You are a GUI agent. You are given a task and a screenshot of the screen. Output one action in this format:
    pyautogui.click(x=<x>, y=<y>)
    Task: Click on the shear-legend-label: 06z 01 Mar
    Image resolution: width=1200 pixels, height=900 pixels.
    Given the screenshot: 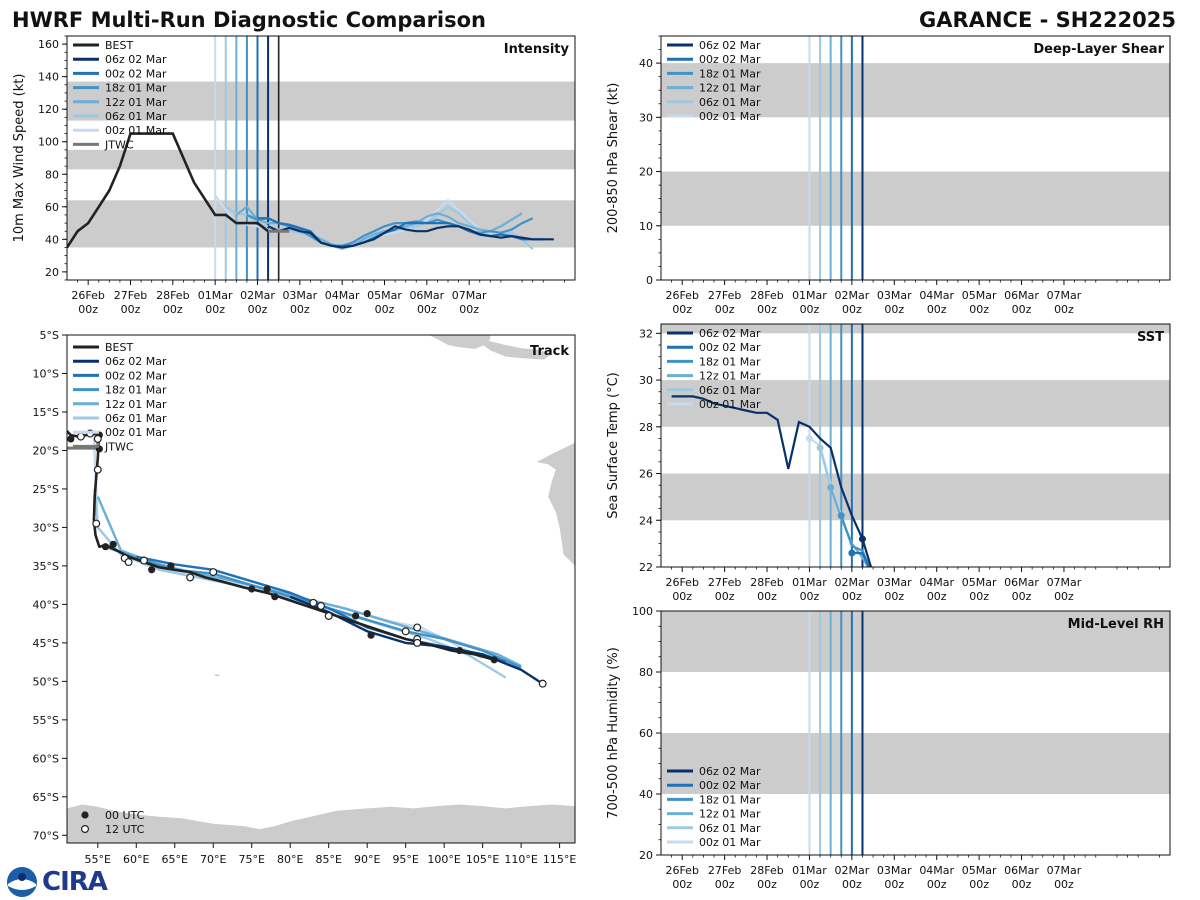 What is the action you would take?
    pyautogui.click(x=730, y=102)
    